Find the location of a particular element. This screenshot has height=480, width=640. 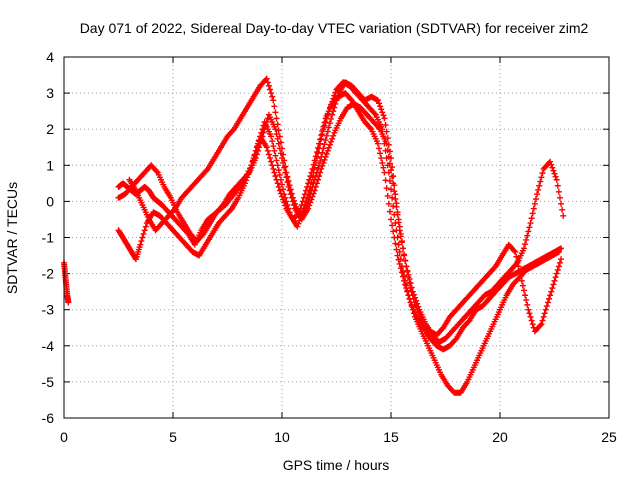

y-tick-label: 0 is located at coordinates (50, 201).